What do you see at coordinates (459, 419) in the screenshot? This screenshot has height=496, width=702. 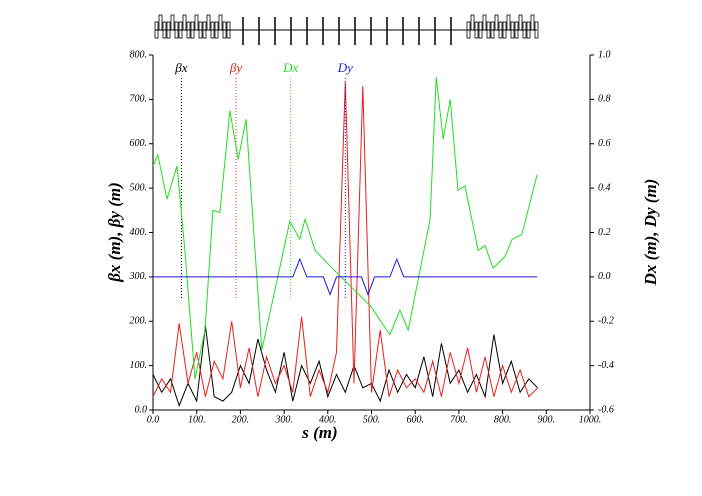 I see `x-tick-label: 700.` at bounding box center [459, 419].